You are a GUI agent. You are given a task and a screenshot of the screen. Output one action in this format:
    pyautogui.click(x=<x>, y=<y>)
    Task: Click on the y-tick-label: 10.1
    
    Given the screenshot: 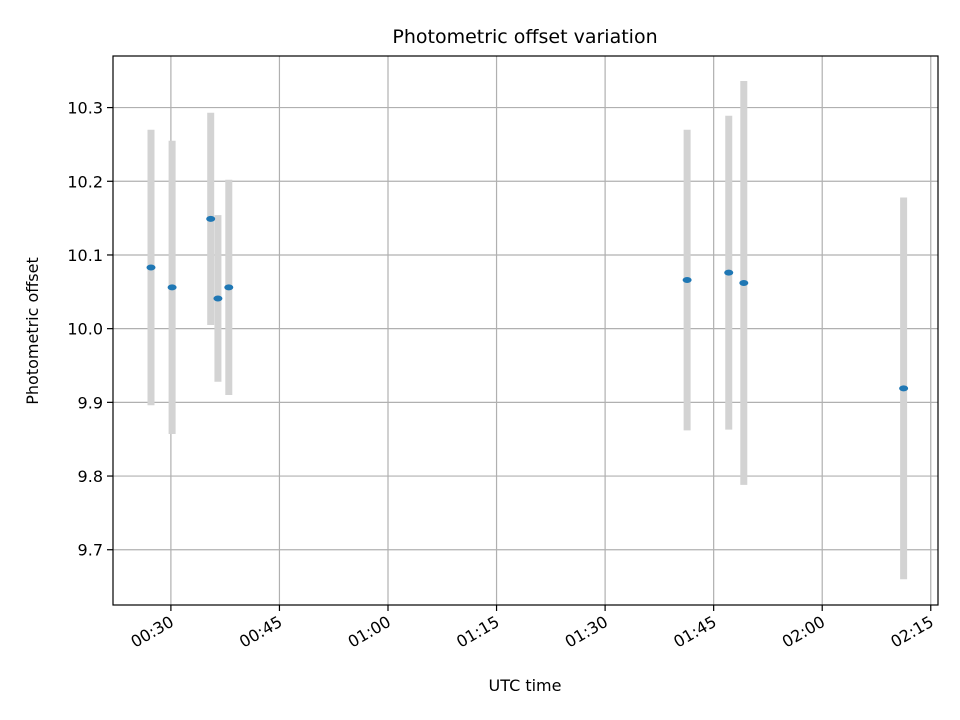 What is the action you would take?
    pyautogui.click(x=85, y=255)
    